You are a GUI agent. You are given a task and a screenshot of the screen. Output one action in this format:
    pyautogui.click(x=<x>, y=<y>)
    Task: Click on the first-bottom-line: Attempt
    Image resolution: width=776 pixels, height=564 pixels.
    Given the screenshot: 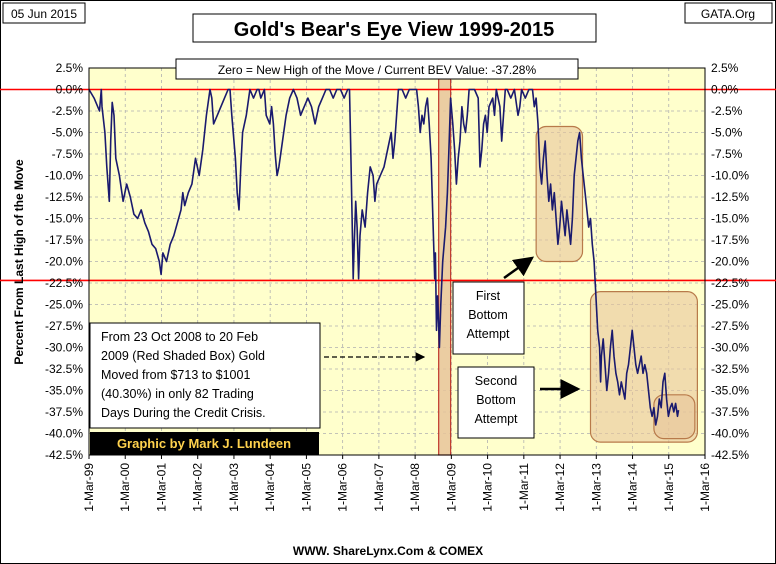 What is the action you would take?
    pyautogui.click(x=488, y=334)
    